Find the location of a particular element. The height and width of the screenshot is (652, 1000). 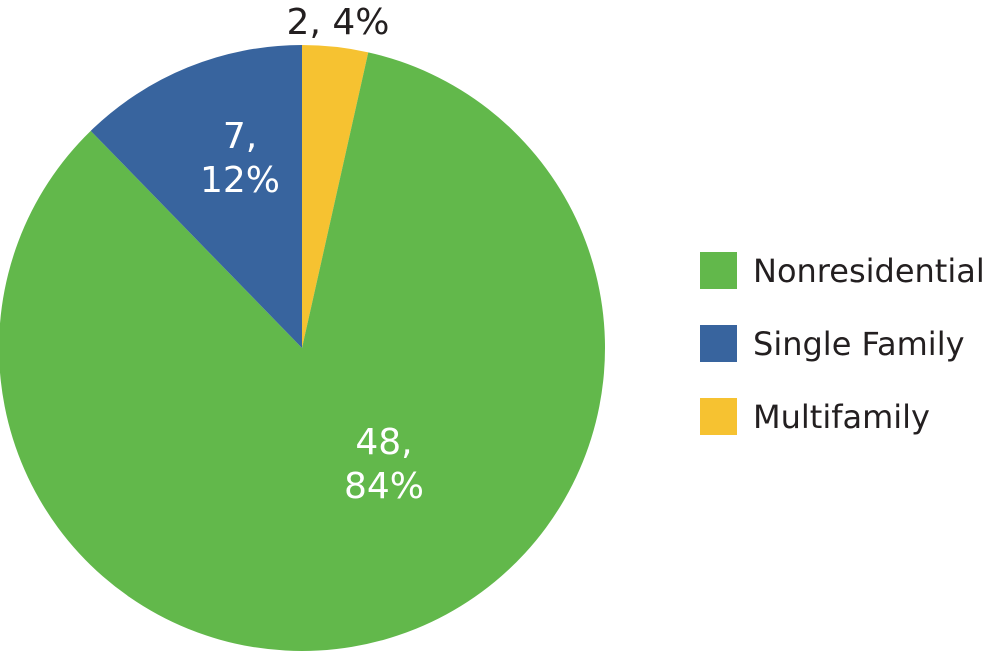

legend-swatch-single-family is located at coordinates (718, 343).